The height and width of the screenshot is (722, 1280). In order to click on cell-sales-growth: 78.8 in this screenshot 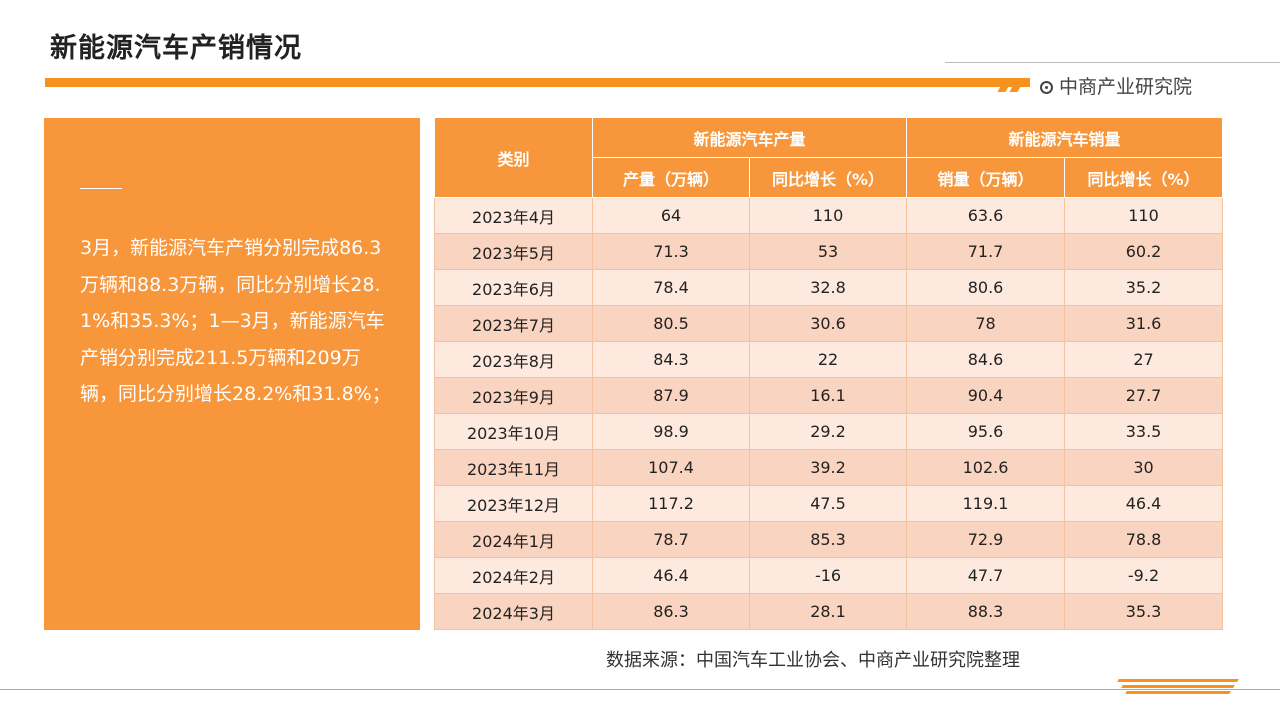, I will do `click(1144, 539)`.